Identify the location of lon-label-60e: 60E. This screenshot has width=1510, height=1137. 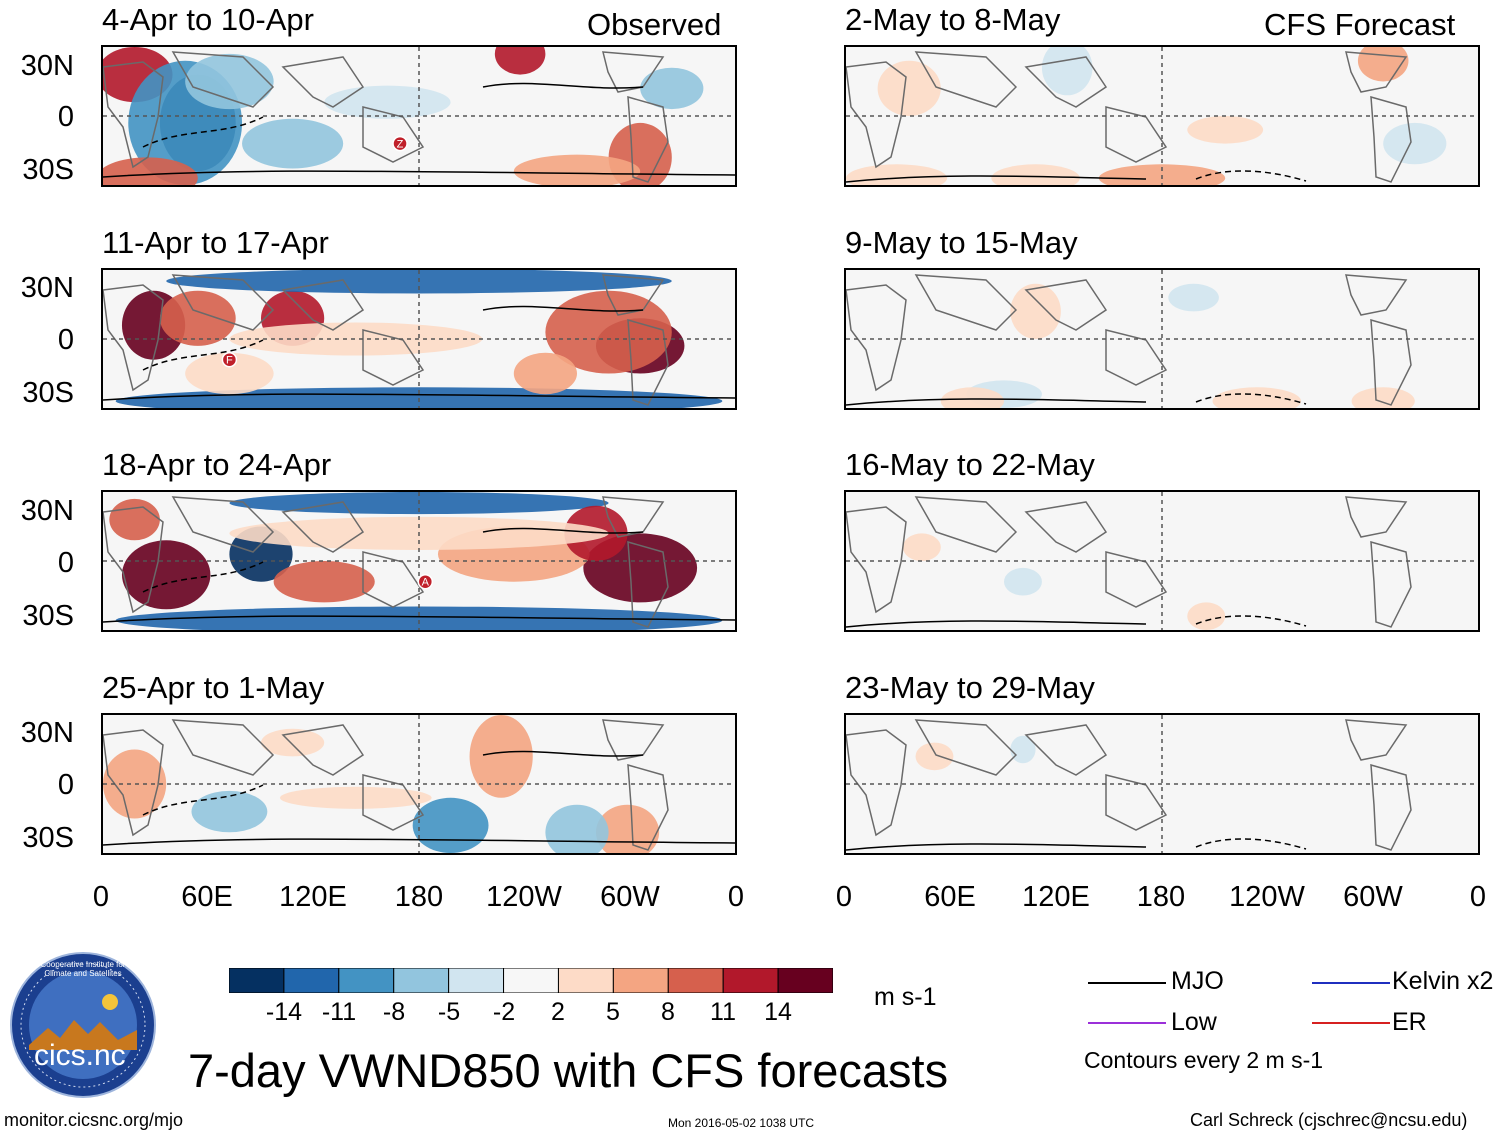
(950, 897).